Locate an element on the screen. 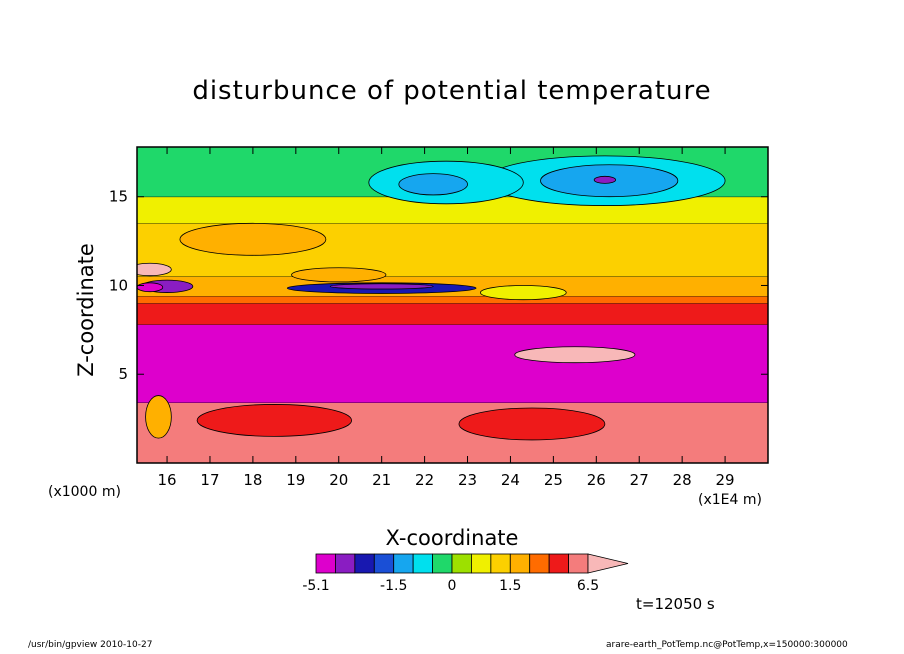  x-axis-unit: (x1E4 m) is located at coordinates (730, 500).